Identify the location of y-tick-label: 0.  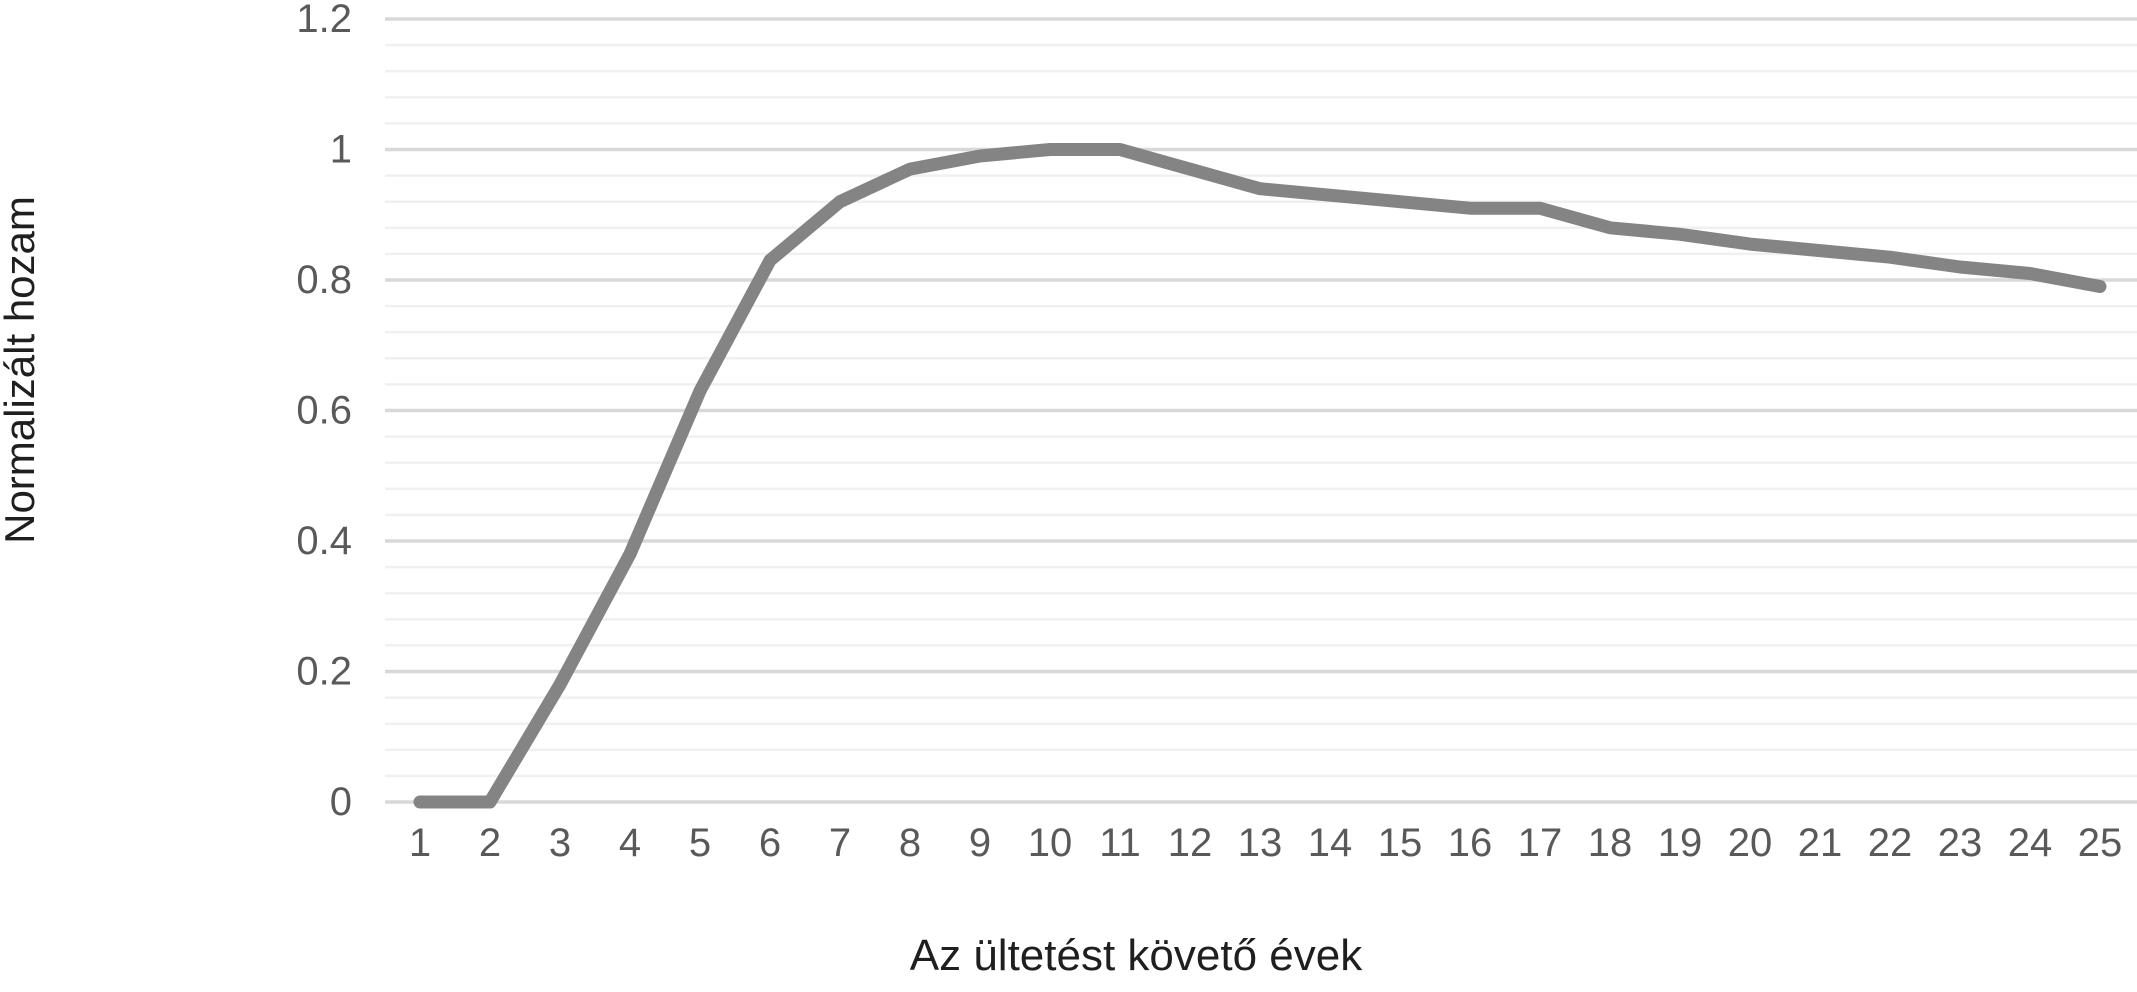
(341, 802).